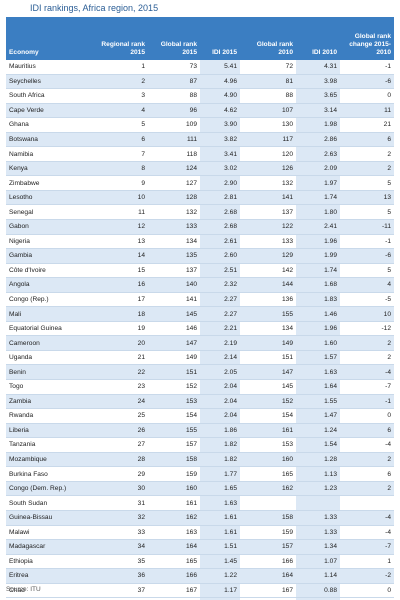 This screenshot has height=600, width=400. What do you see at coordinates (268, 576) in the screenshot?
I see `value-cell: 164` at bounding box center [268, 576].